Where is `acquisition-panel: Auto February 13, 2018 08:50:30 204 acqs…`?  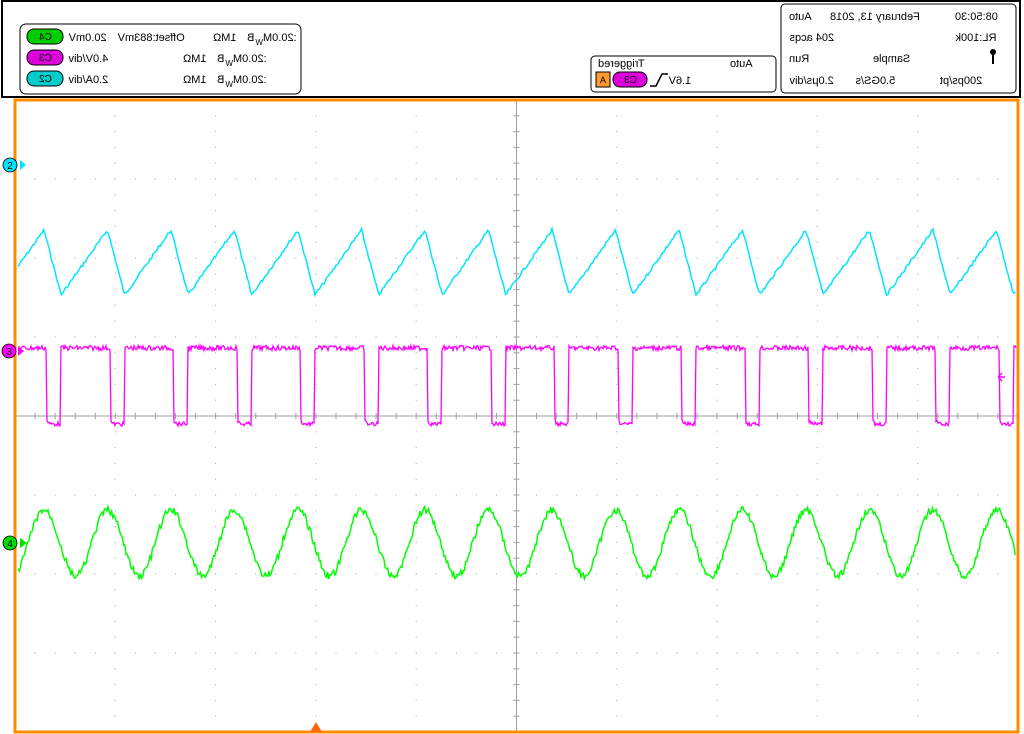 acquisition-panel: Auto February 13, 2018 08:50:30 204 acqs… is located at coordinates (898, 48).